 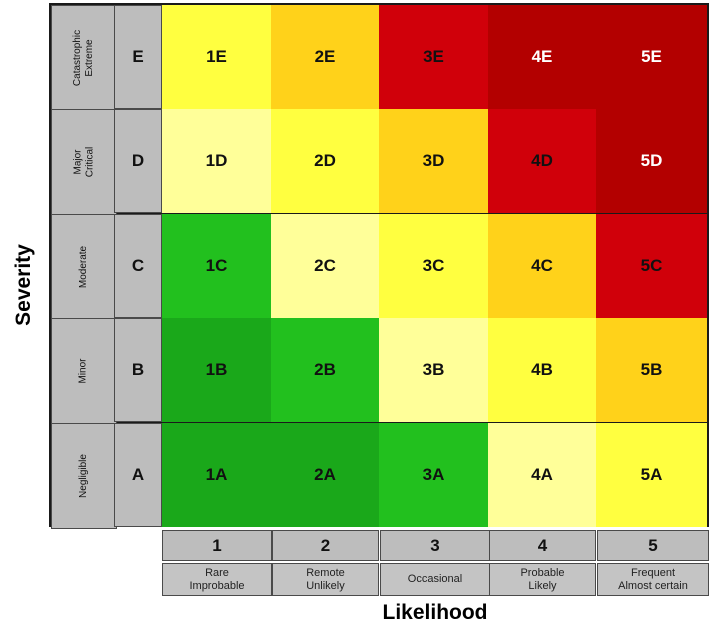 What do you see at coordinates (325, 545) in the screenshot?
I see `likelihood-number-2: 2` at bounding box center [325, 545].